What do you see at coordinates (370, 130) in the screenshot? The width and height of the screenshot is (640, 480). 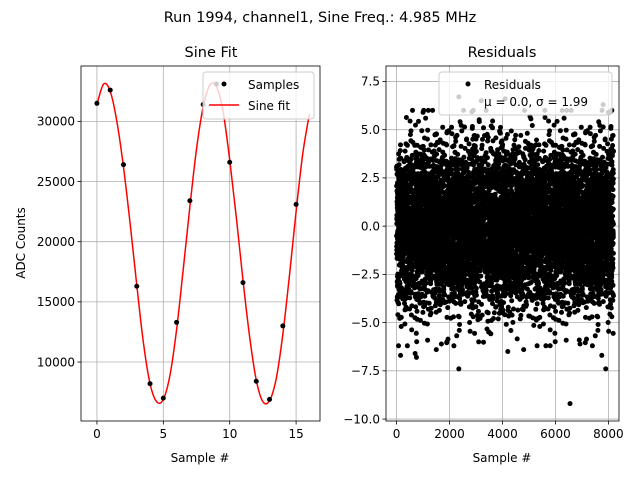 I see `residuals-ytick-label: 5.0` at bounding box center [370, 130].